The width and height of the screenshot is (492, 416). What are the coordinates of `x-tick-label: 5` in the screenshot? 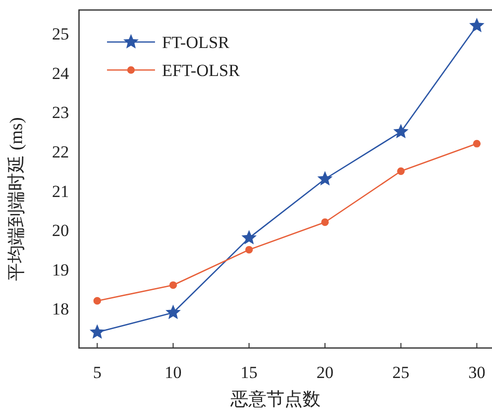 It's located at (97, 372).